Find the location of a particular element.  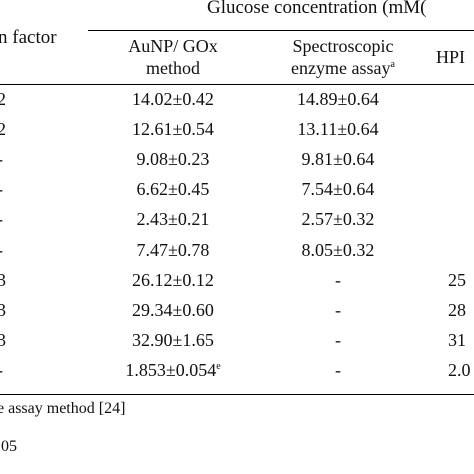

hplc-value-cell: 28 is located at coordinates (457, 309).